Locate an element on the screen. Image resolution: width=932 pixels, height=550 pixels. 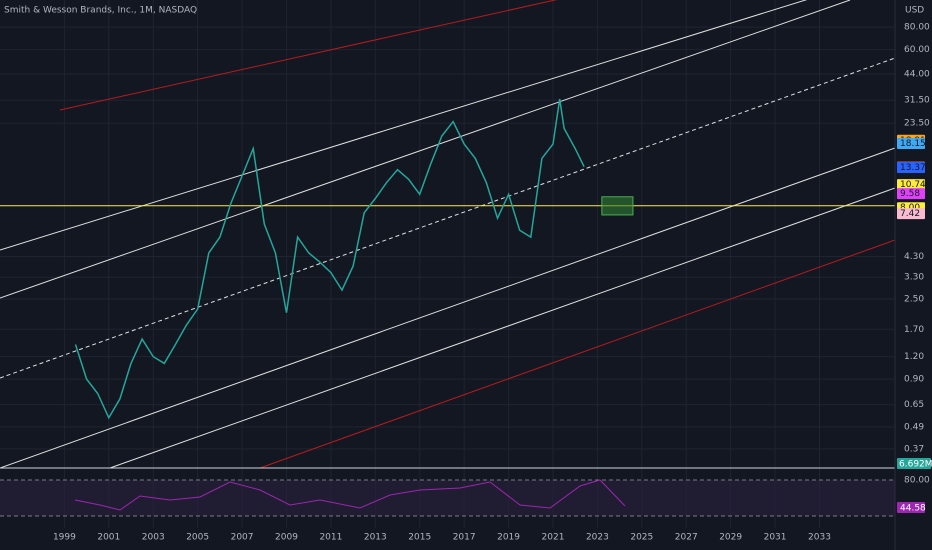
rsi-tag is located at coordinates (911, 507).